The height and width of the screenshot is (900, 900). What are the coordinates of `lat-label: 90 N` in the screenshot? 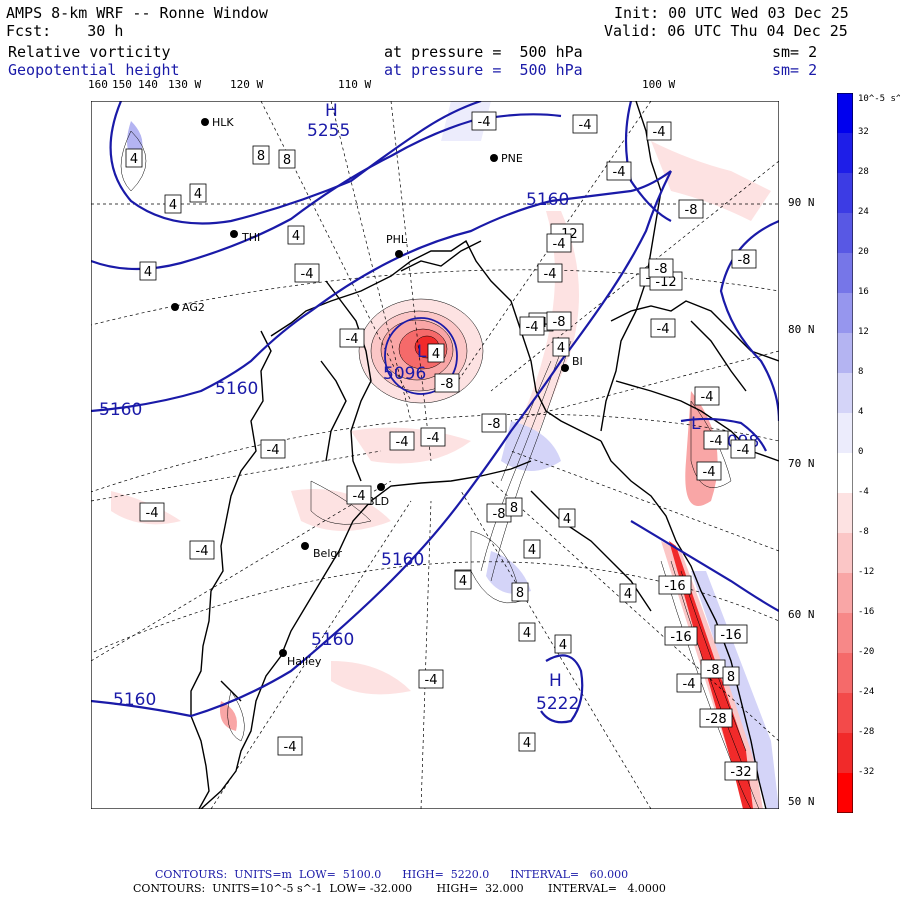 It's located at (801, 202).